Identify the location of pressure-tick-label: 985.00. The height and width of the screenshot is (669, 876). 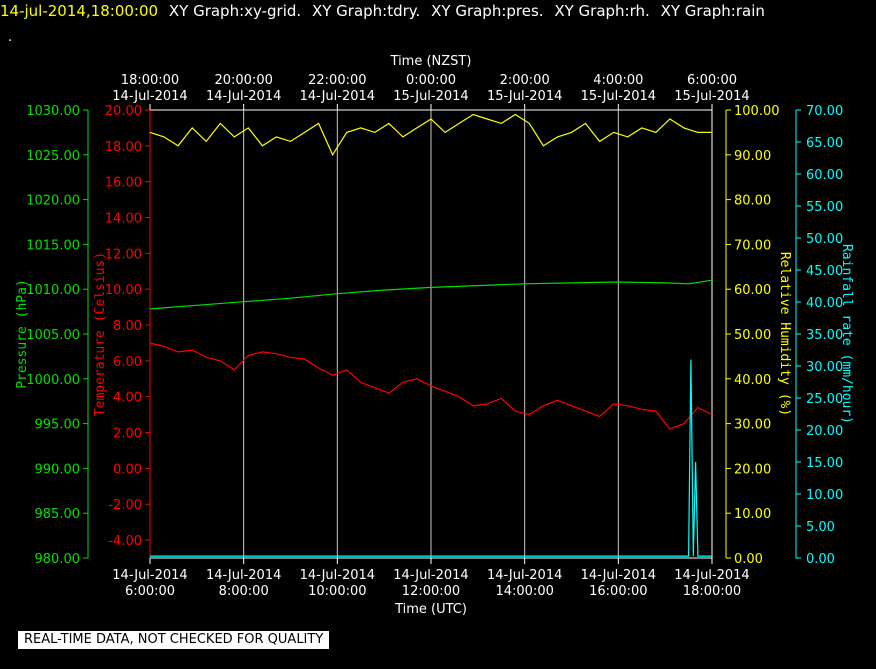
(58, 514).